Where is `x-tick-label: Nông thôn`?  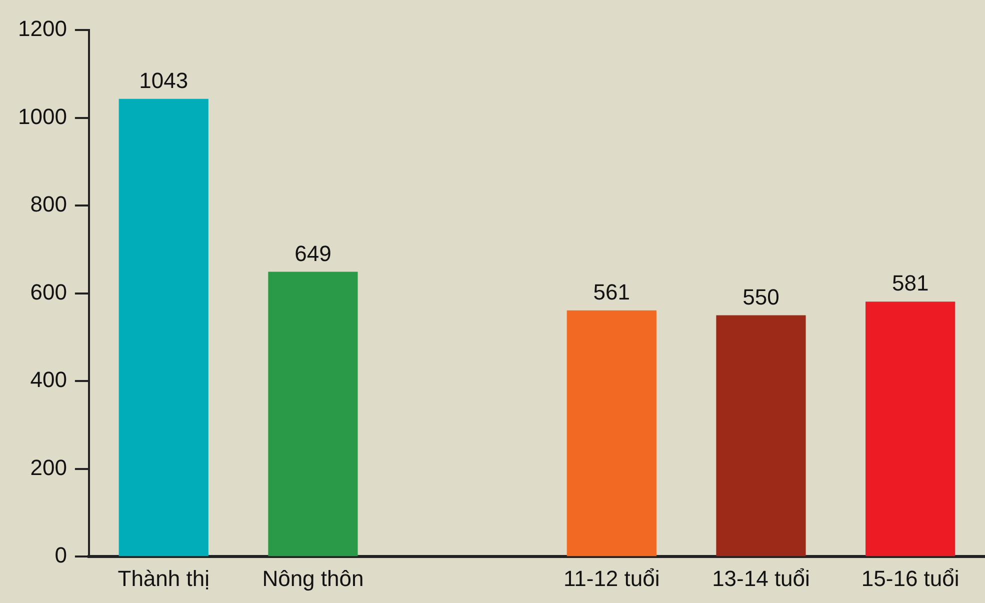 x-tick-label: Nông thôn is located at coordinates (313, 578).